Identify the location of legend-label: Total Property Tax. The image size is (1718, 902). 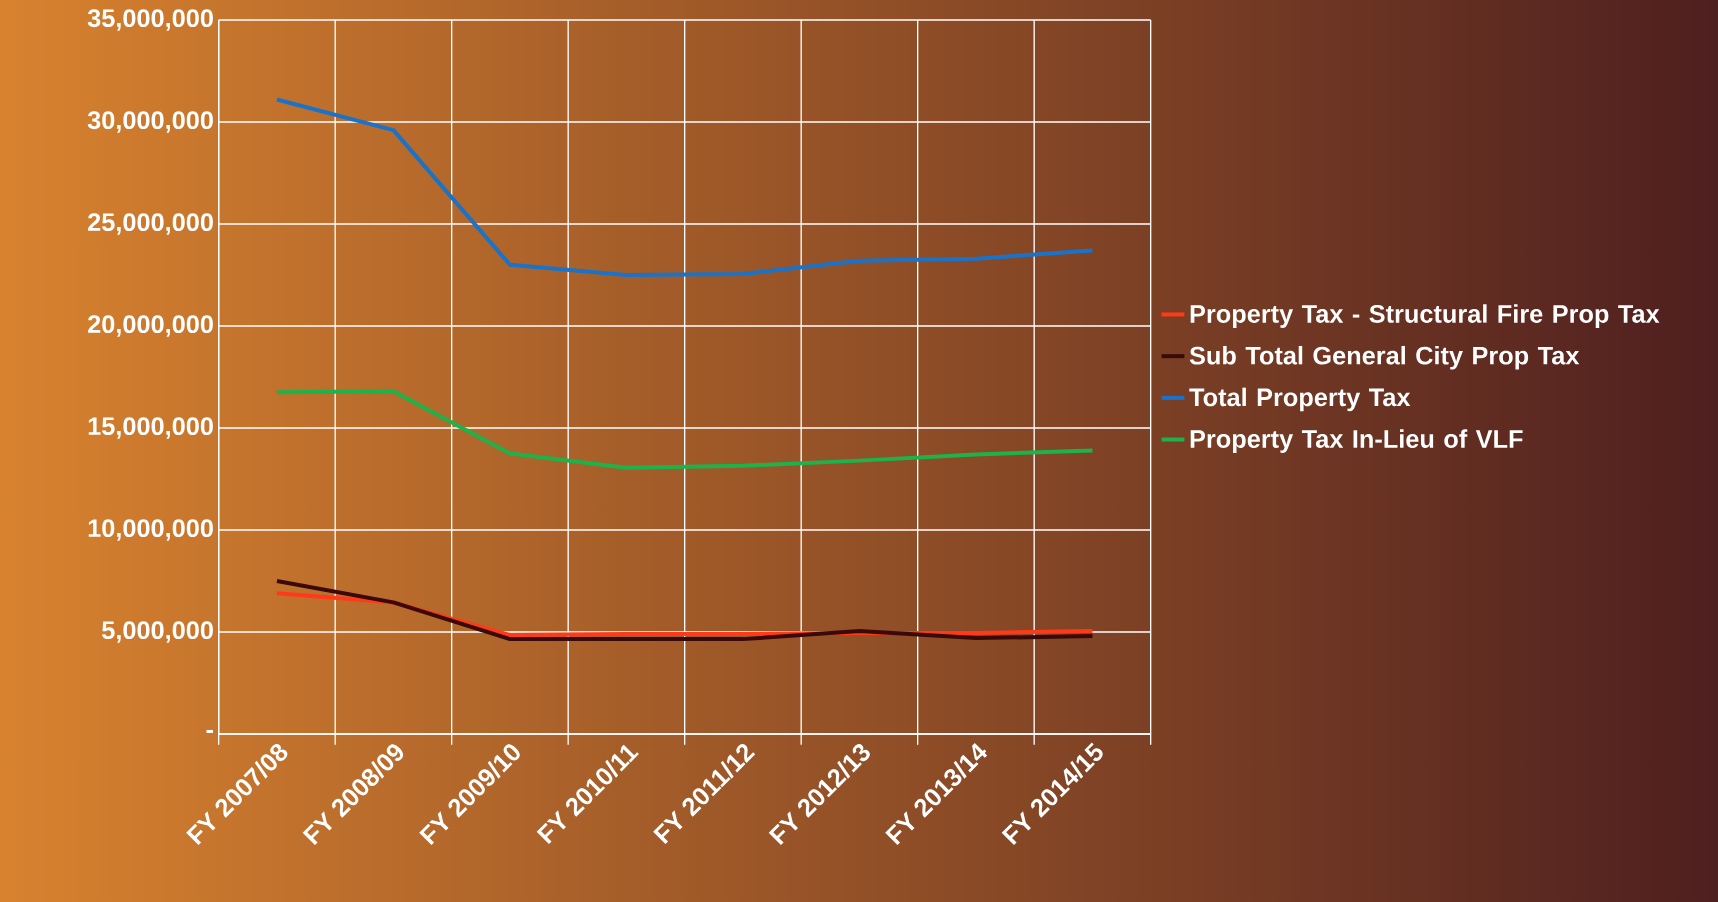
(1300, 399).